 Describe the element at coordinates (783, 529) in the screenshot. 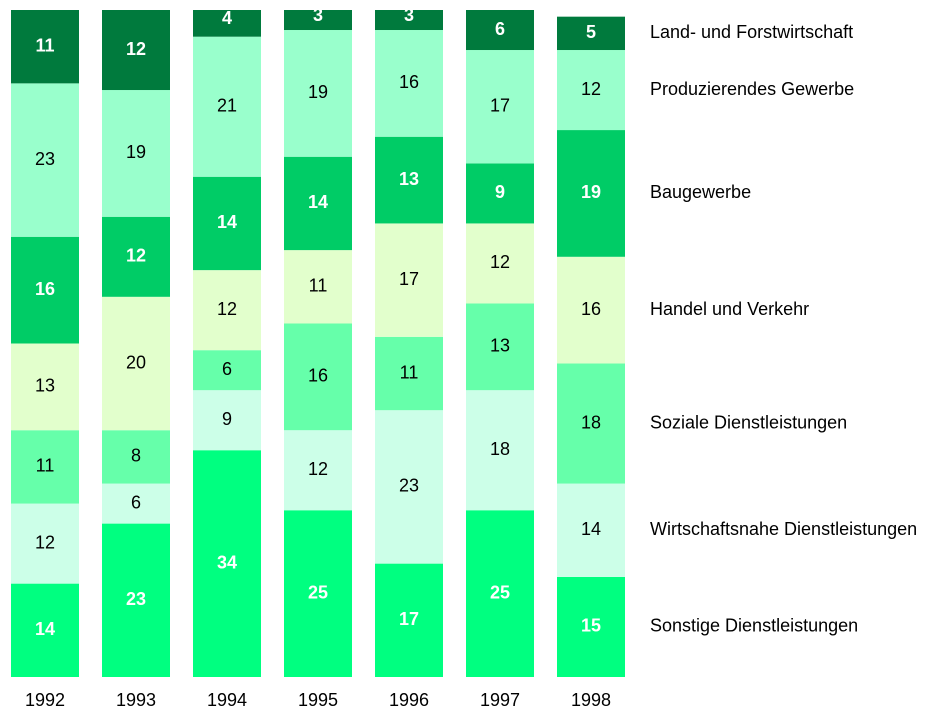

I see `legend-label: Wirtschaftsnahe Dienstleistungen` at that location.